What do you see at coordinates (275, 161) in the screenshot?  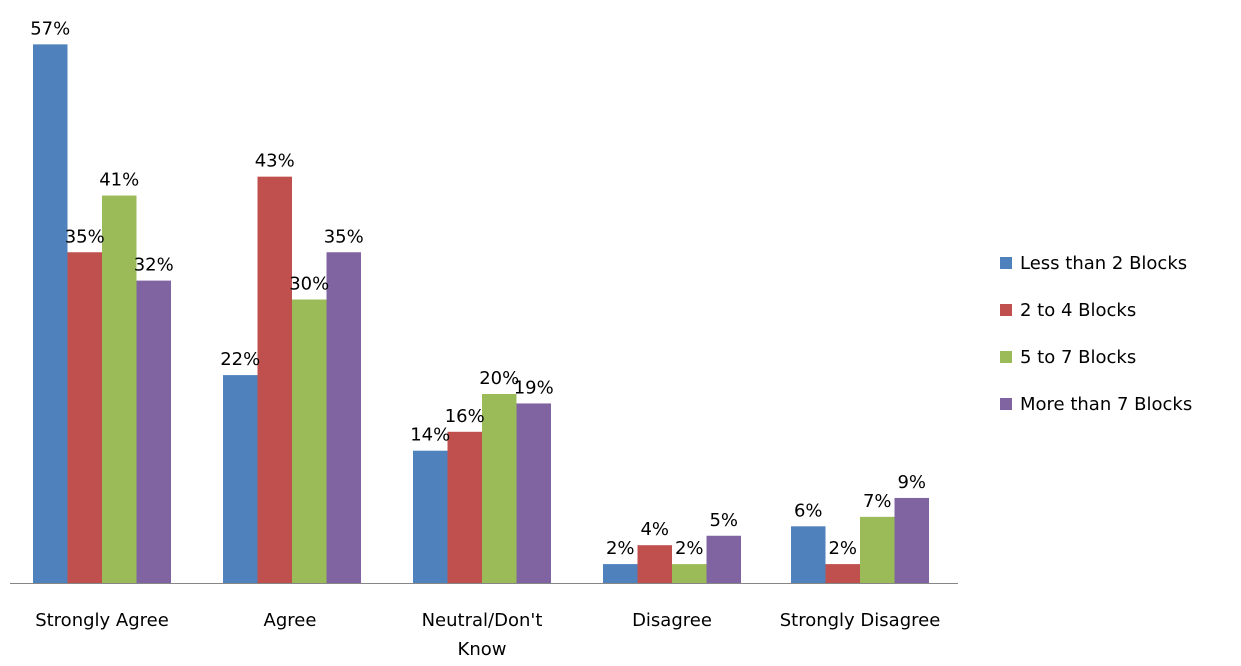 I see `data-label: 43%` at bounding box center [275, 161].